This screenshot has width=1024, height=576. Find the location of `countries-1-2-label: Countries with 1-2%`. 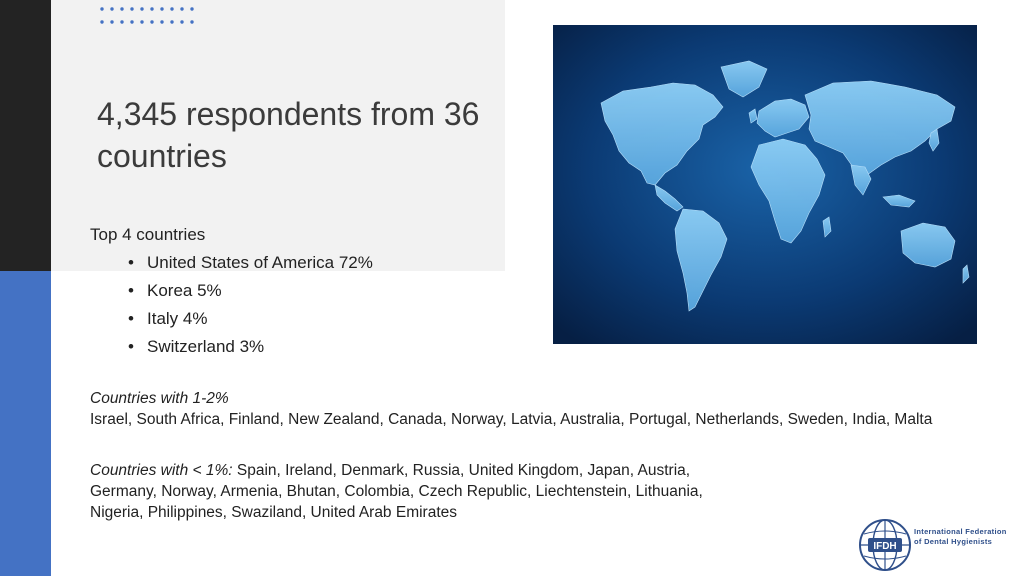

countries-1-2-label: Countries with 1-2% is located at coordinates (159, 398).